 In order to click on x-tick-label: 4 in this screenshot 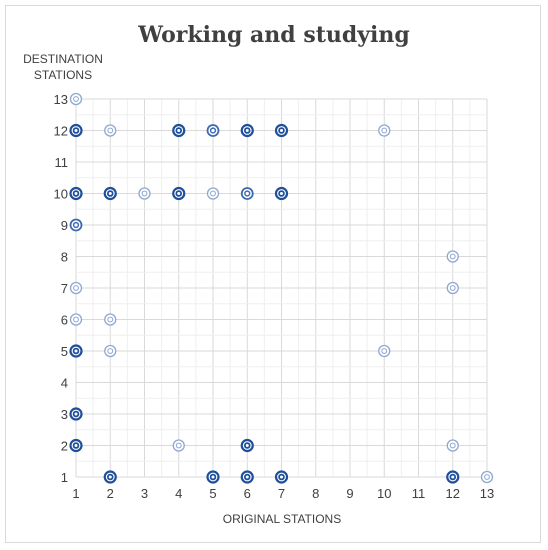, I will do `click(178, 493)`.